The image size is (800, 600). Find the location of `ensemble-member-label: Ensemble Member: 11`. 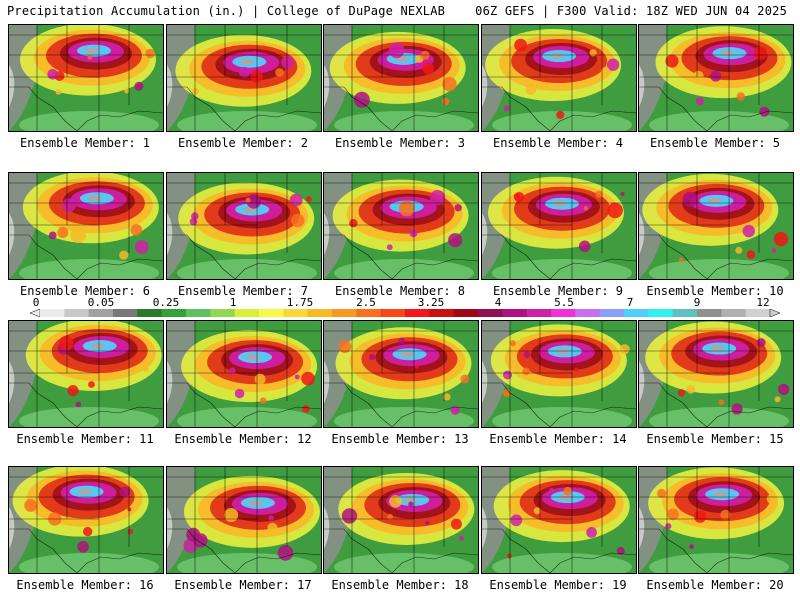

ensemble-member-label: Ensemble Member: 11 is located at coordinates (85, 439).